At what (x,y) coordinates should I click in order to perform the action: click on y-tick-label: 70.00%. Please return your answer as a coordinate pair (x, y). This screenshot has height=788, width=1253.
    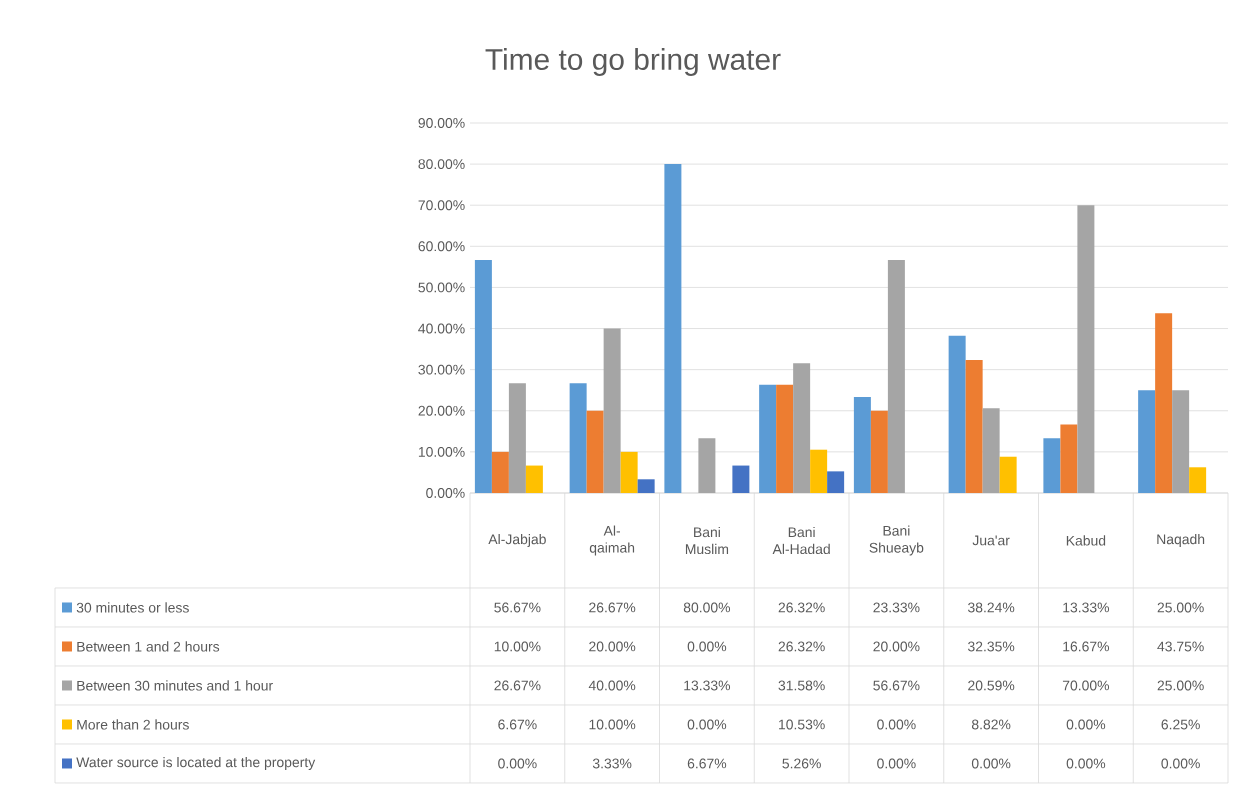
    Looking at the image, I should click on (441, 205).